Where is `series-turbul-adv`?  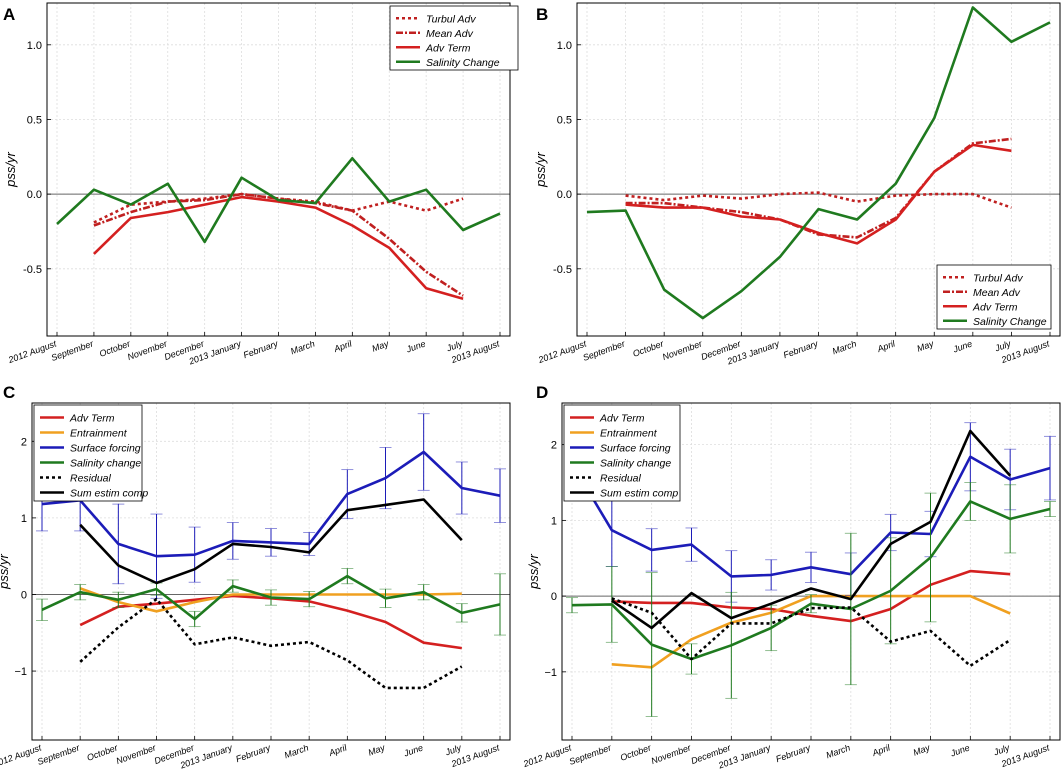 series-turbul-adv is located at coordinates (818, 200).